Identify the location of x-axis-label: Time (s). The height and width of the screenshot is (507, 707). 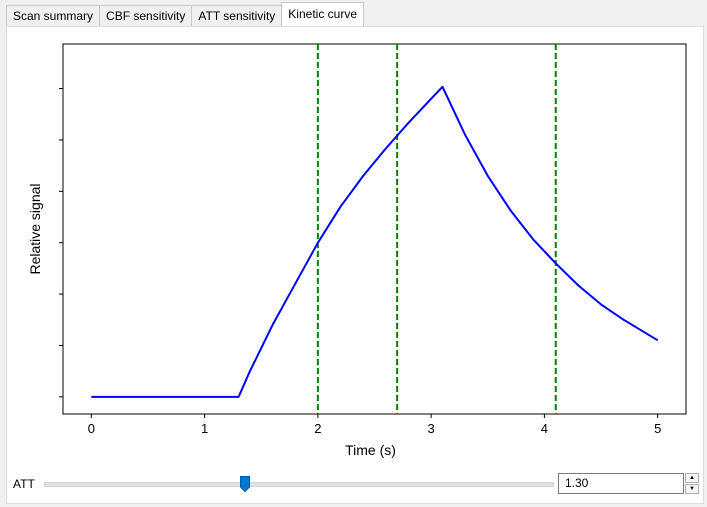
(370, 450).